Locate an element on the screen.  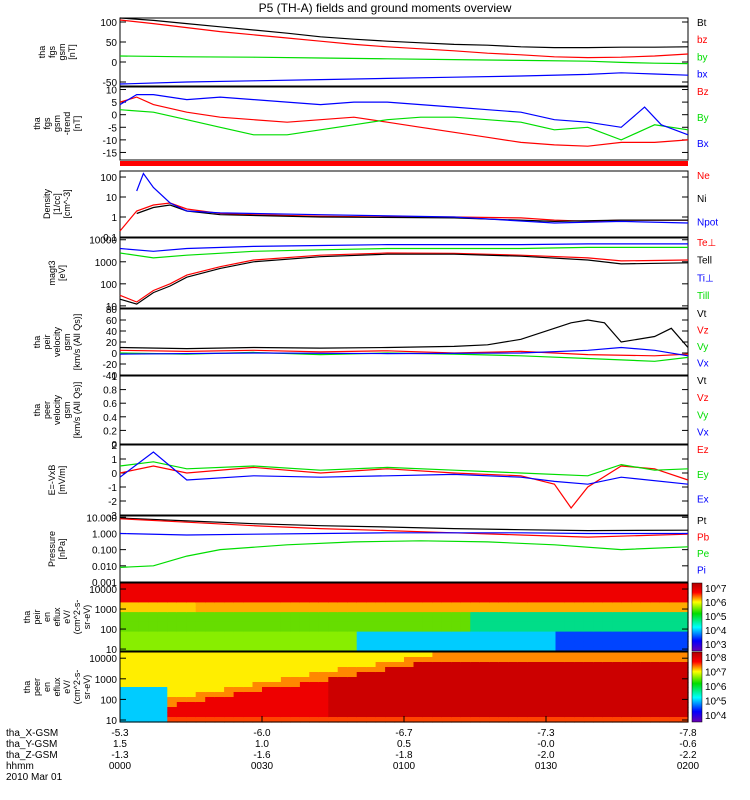
y-axis-label: (cm^2-s- is located at coordinates (77, 687).